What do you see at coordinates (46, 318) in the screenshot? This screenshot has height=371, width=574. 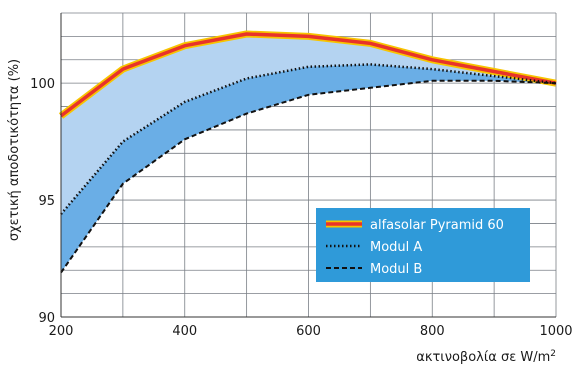 I see `y-tick-label: 90` at bounding box center [46, 318].